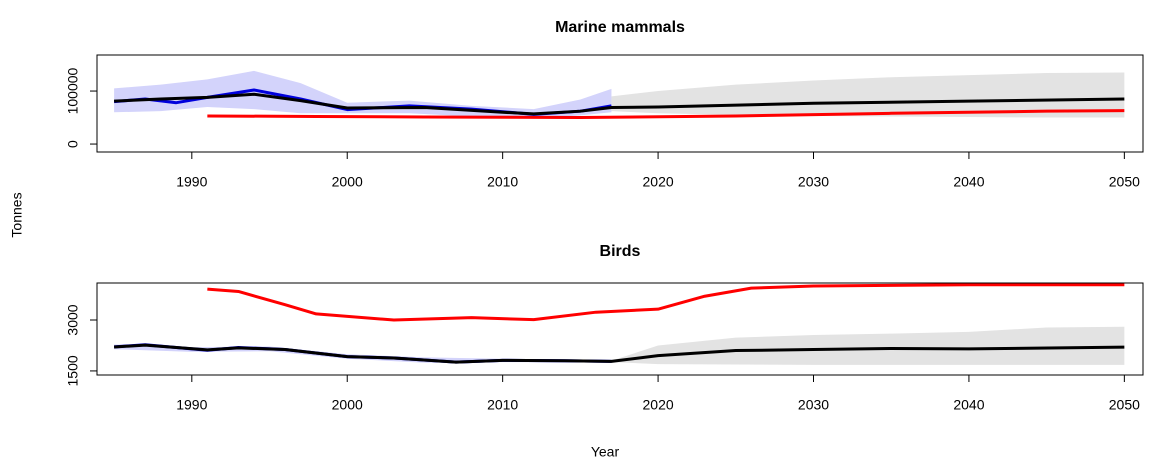 The height and width of the screenshot is (468, 1158). What do you see at coordinates (73, 370) in the screenshot?
I see `y-tick-label: 1500` at bounding box center [73, 370].